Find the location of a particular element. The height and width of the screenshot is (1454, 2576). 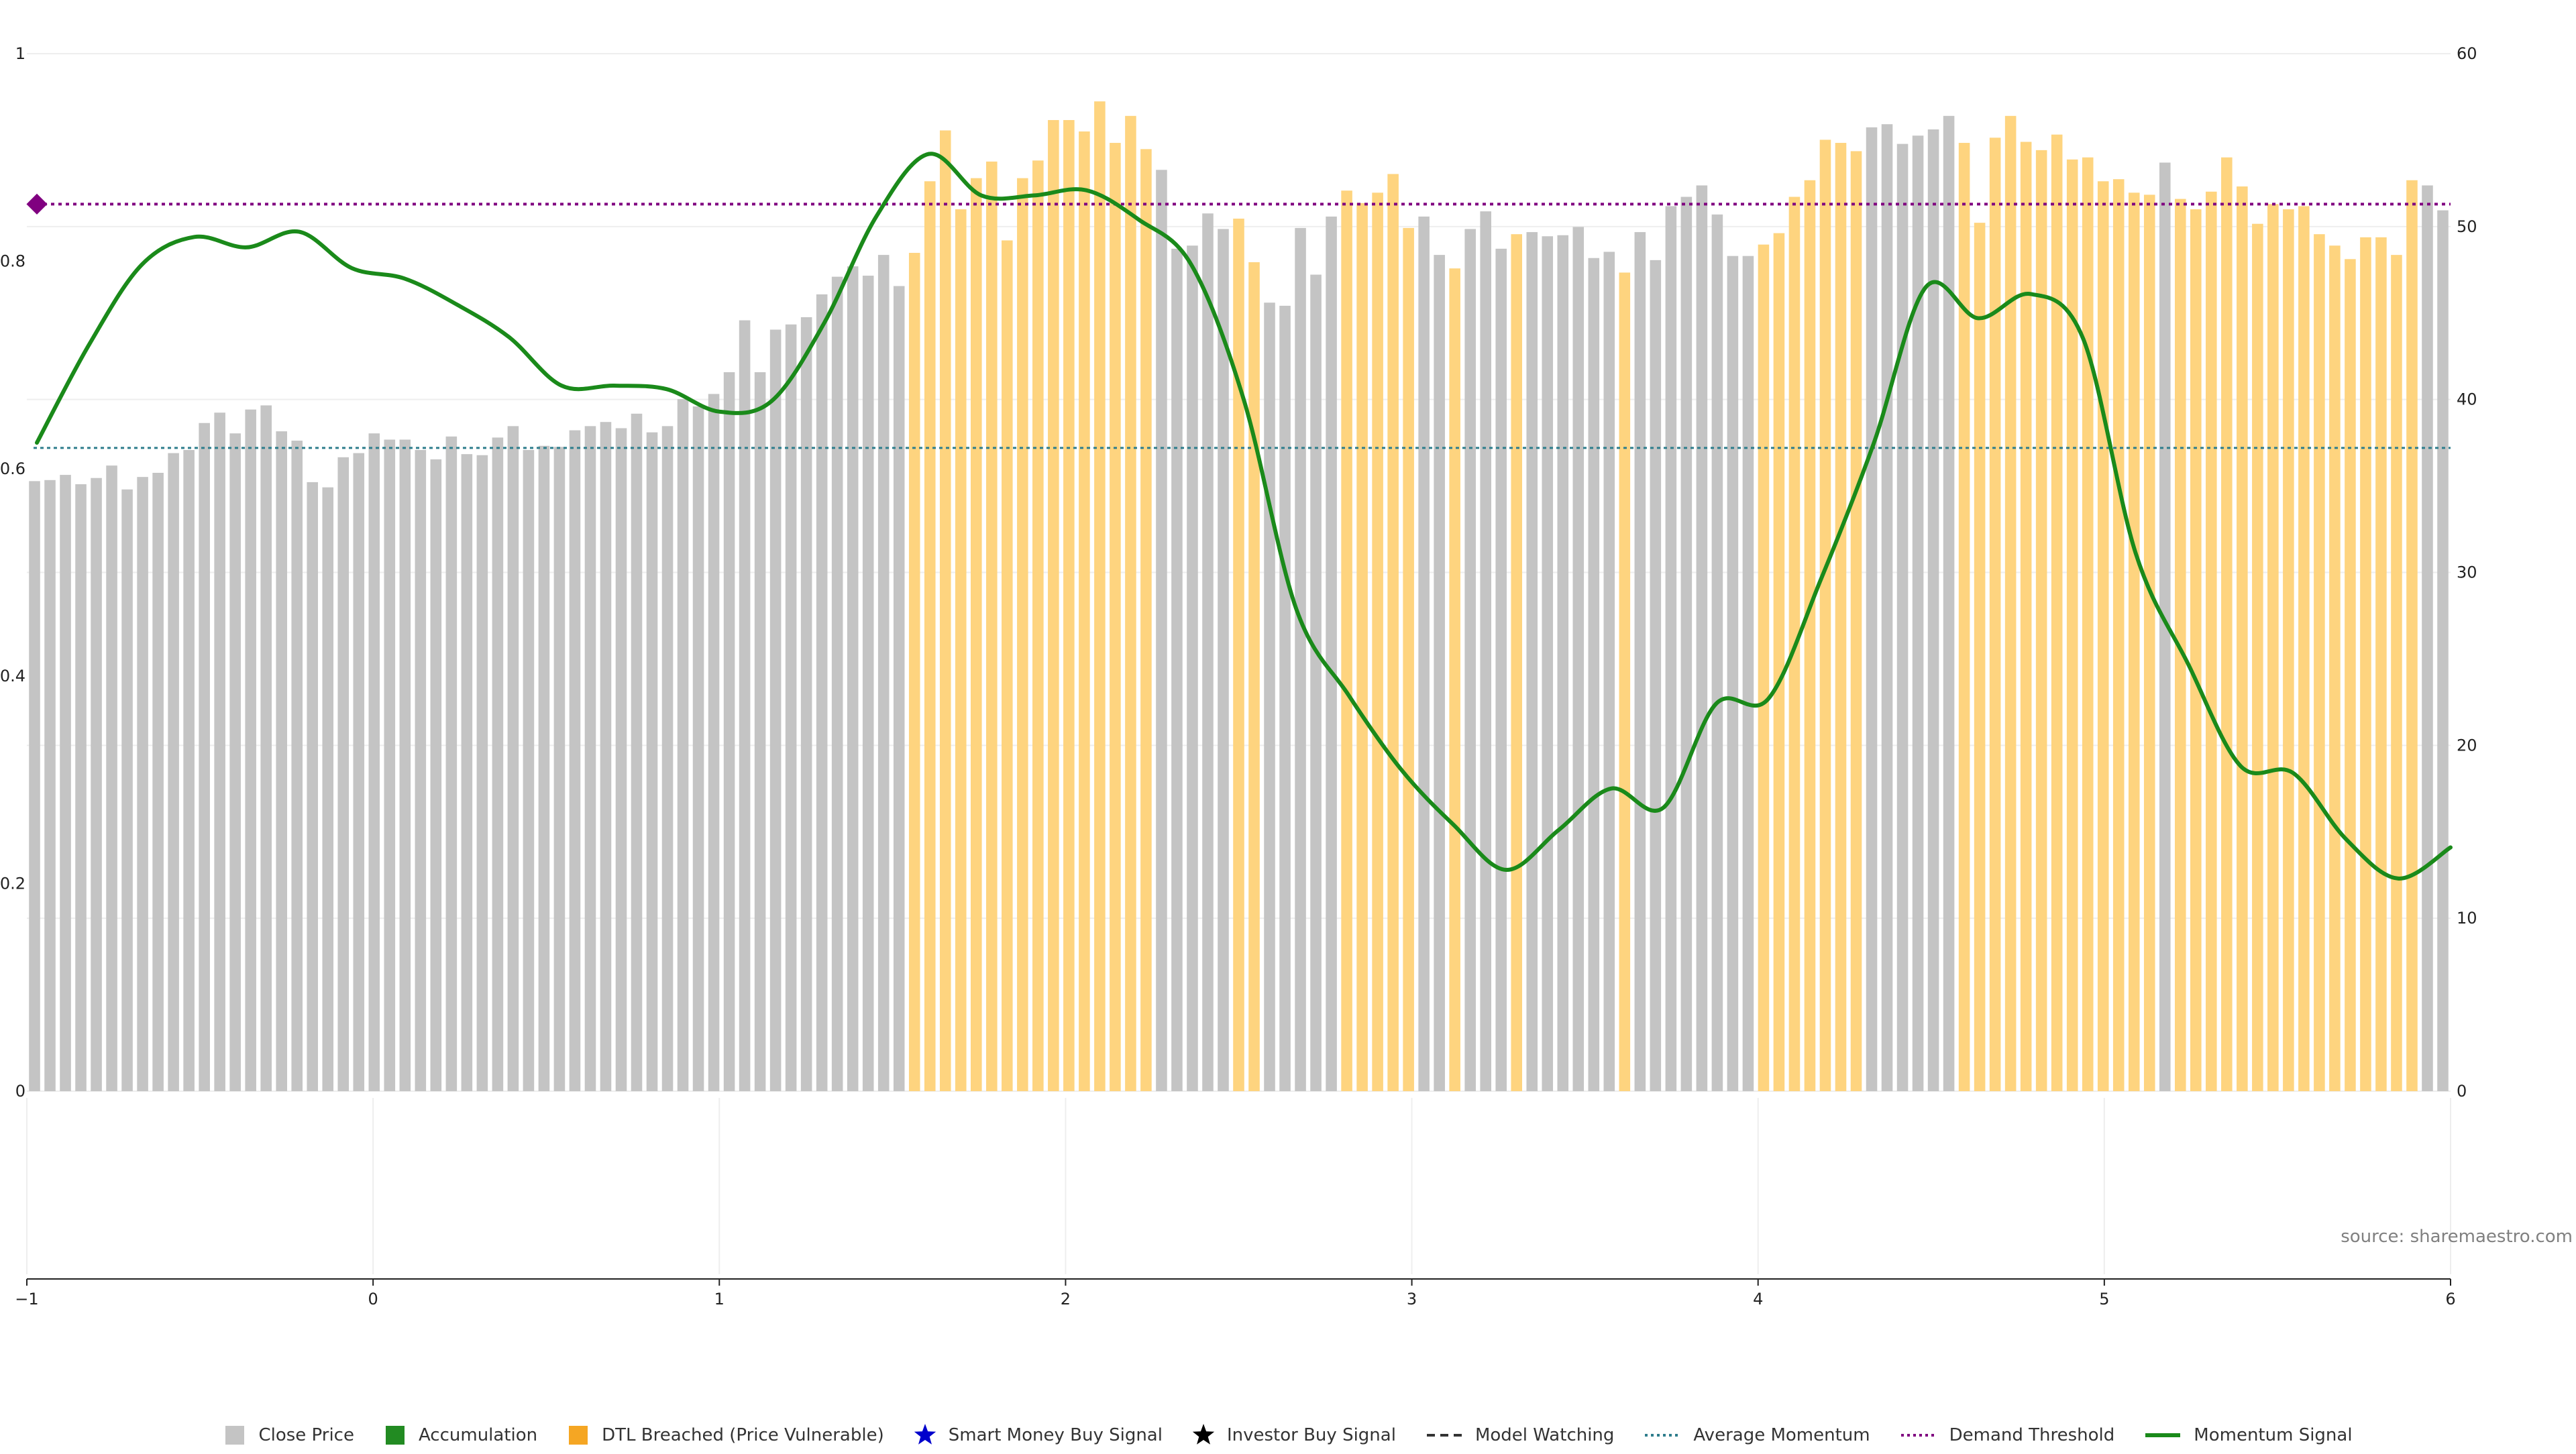

legend-label-6: Average Momentum is located at coordinates (1781, 1435).